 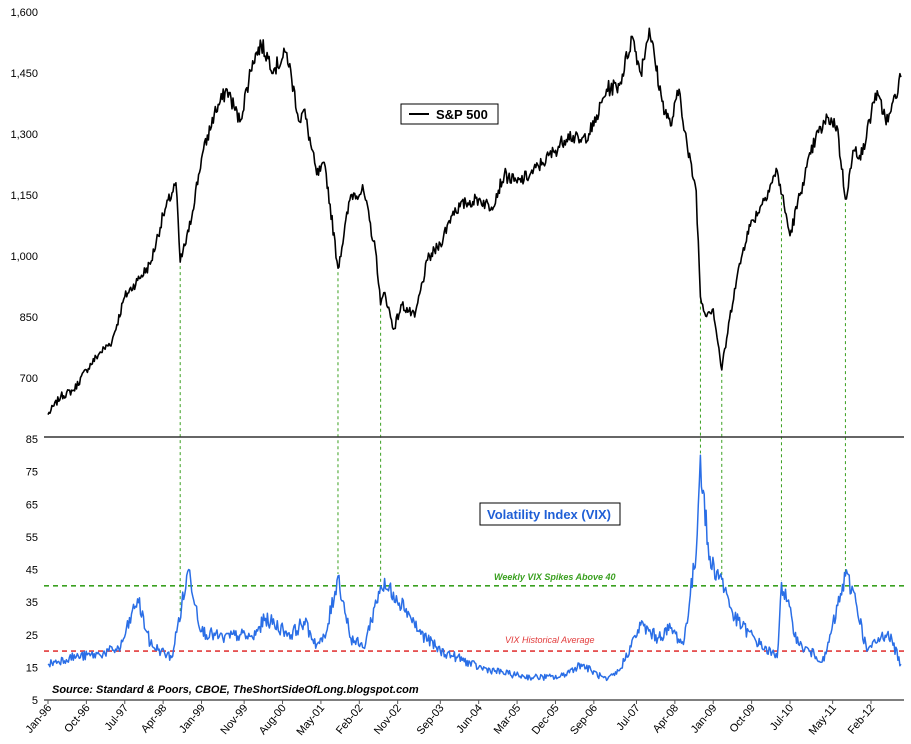 I want to click on x-tick-label: Jan-96, so click(x=38, y=718).